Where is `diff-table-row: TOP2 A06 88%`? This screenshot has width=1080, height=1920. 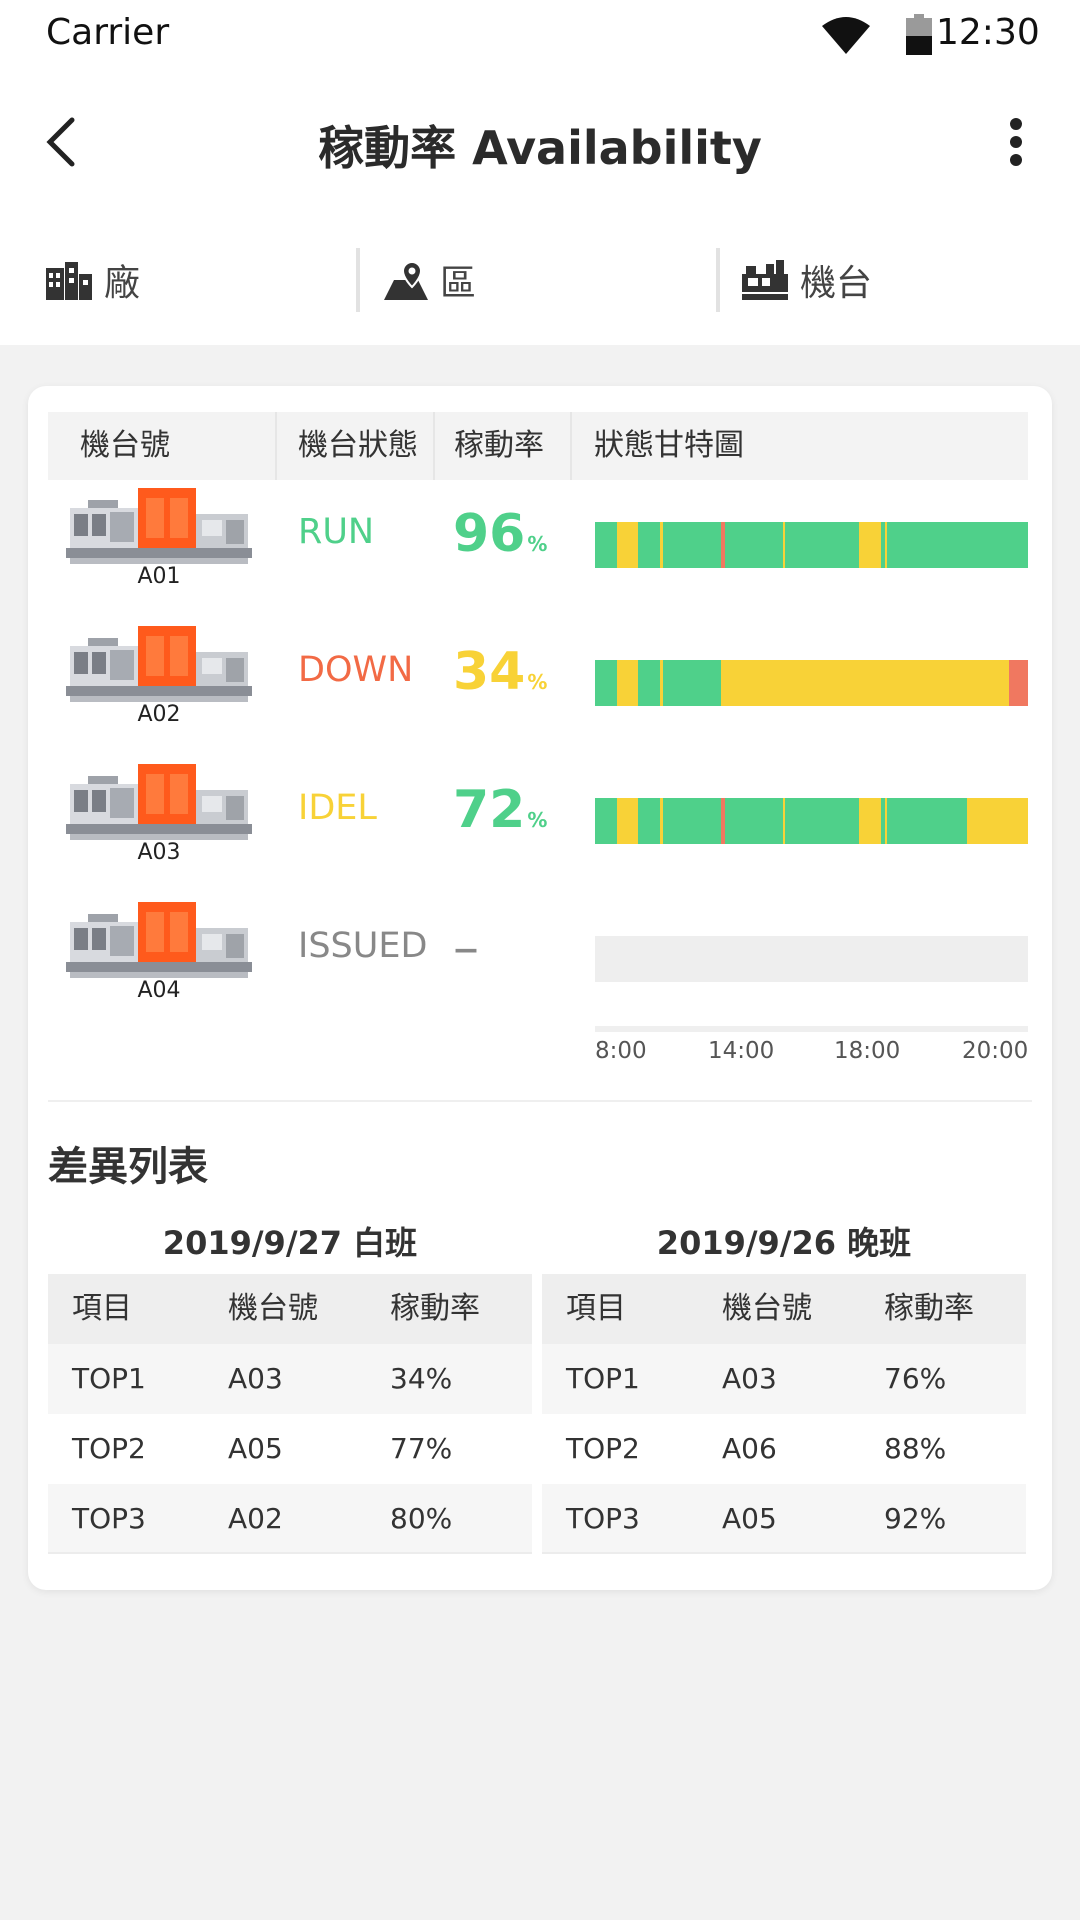
diff-table-row: TOP2 A06 88% is located at coordinates (784, 1449).